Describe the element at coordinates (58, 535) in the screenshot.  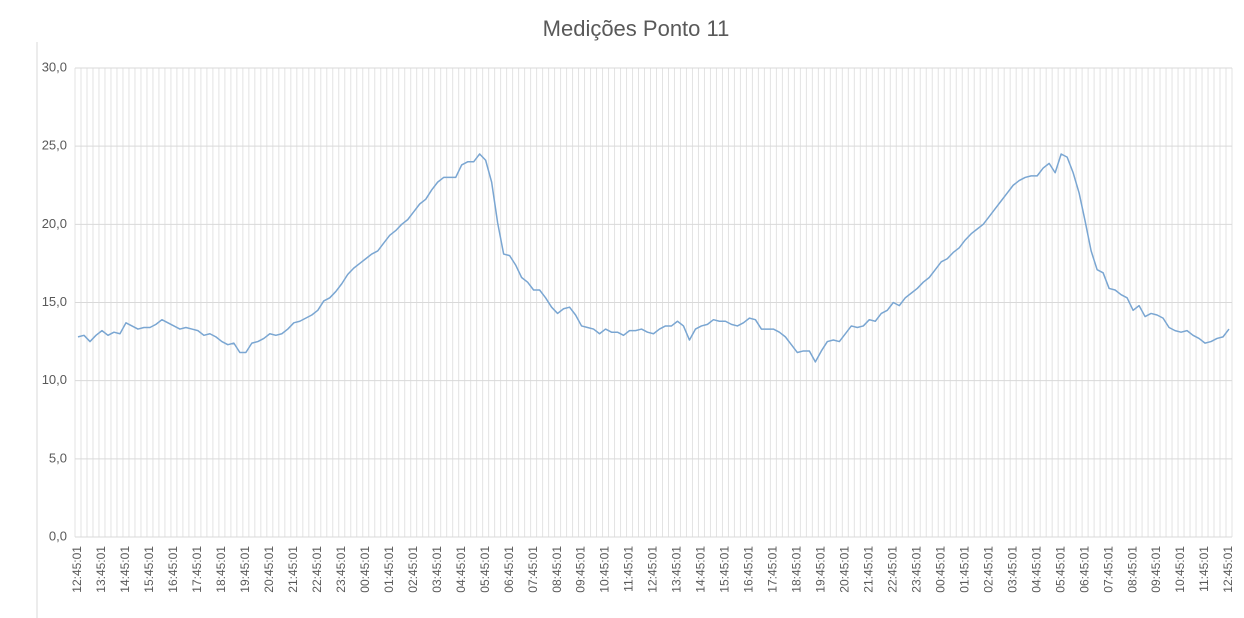
I see `y-tick-label: 0,0` at that location.